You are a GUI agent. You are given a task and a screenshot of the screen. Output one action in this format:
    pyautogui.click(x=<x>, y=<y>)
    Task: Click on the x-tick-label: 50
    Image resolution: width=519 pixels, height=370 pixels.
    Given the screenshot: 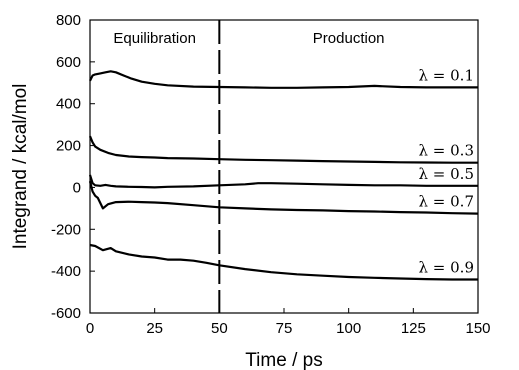 What is the action you would take?
    pyautogui.click(x=219, y=328)
    